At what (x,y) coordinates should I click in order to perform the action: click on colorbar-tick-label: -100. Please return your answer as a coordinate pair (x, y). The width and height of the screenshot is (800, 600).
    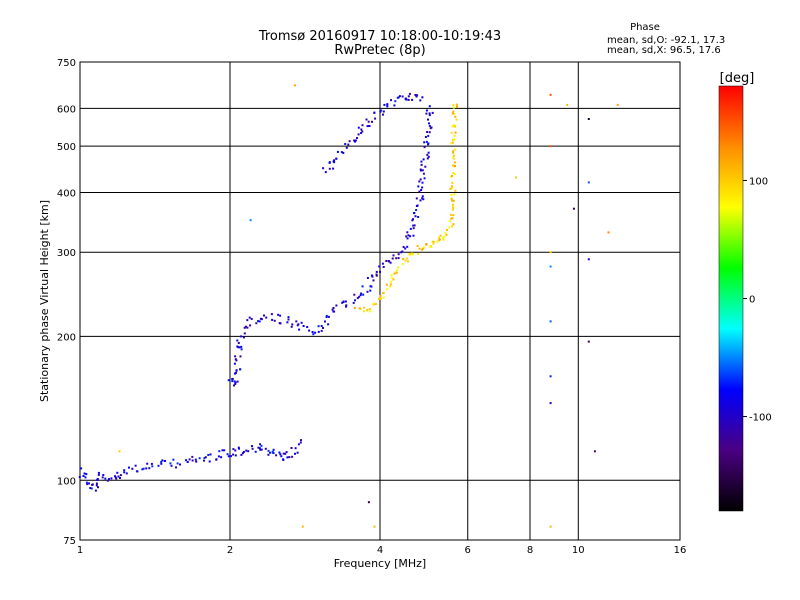
    Looking at the image, I should click on (760, 418).